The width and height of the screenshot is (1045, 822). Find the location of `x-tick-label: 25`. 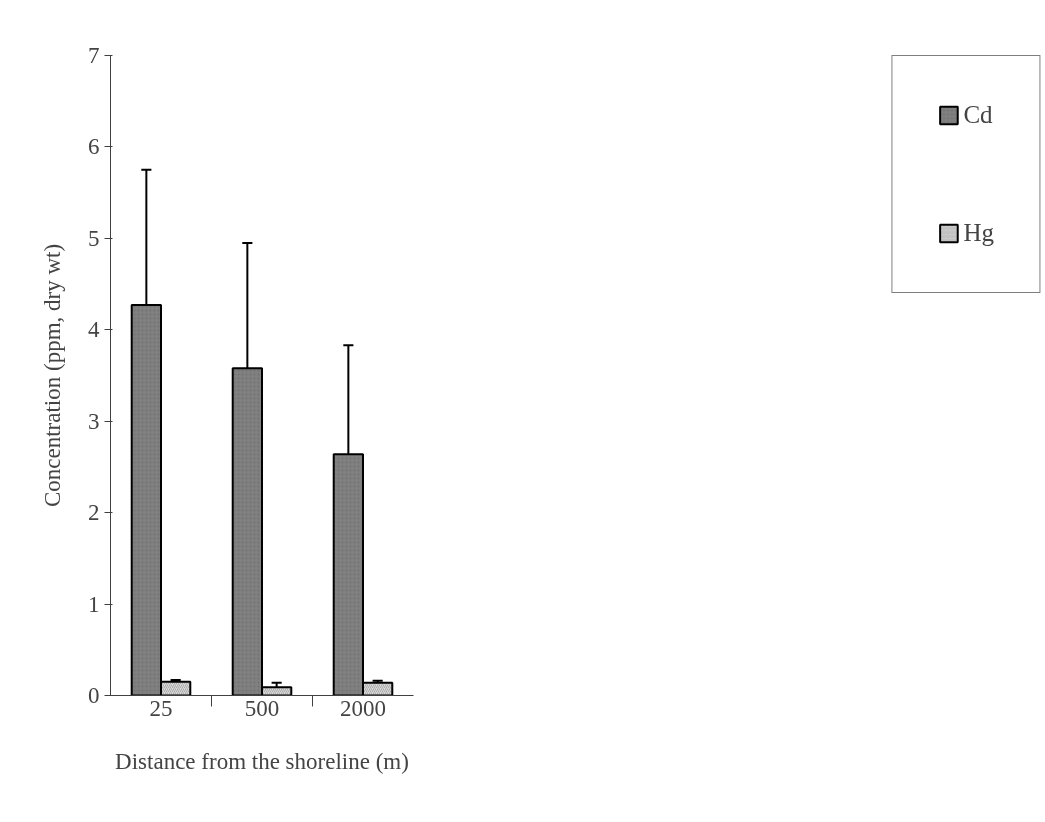

x-tick-label: 25 is located at coordinates (161, 708).